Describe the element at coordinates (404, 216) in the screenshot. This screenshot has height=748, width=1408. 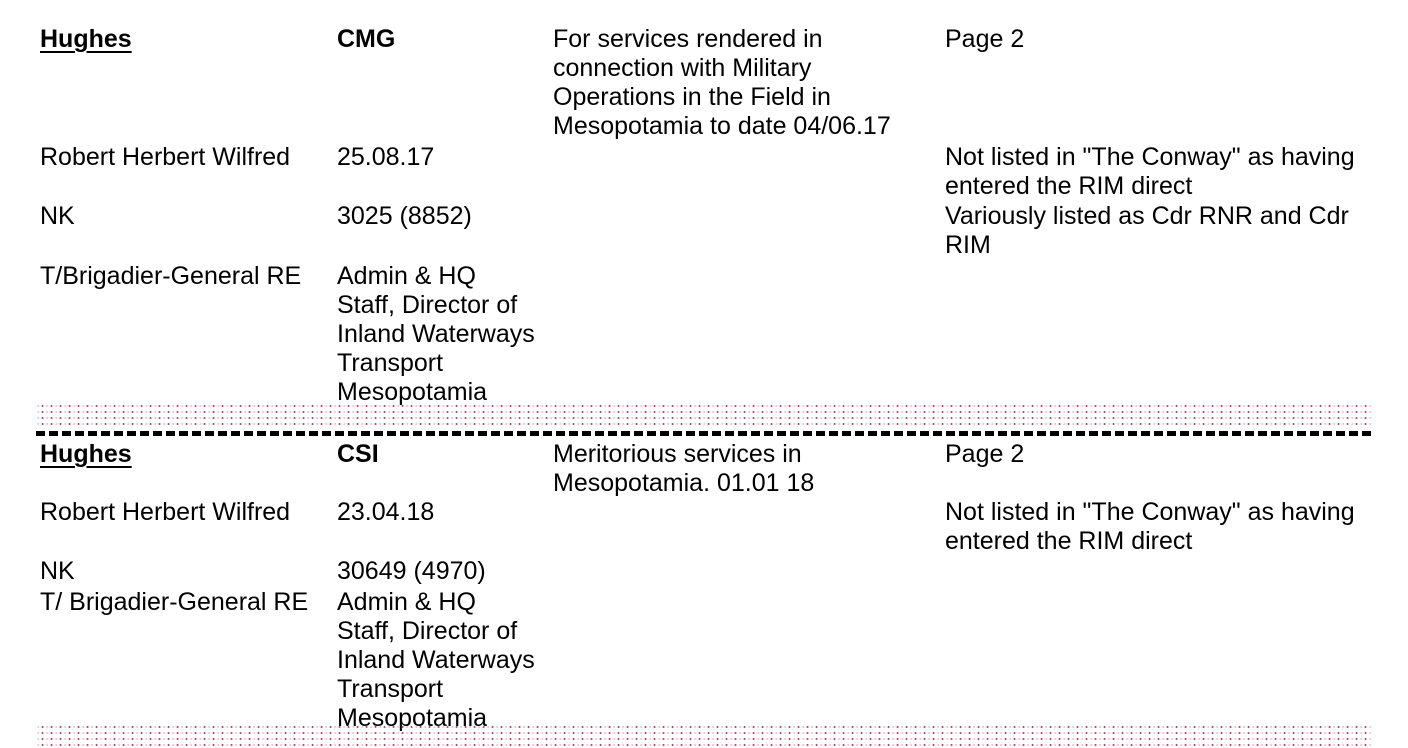
I see `service-number-cell: 3025 (8852)` at that location.